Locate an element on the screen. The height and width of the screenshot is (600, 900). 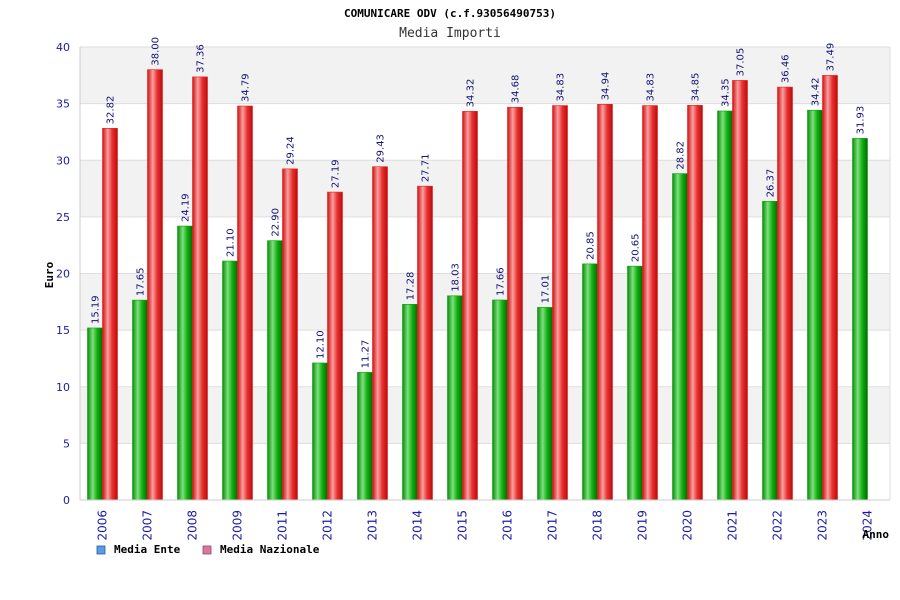
x-tick-label: 2017 is located at coordinates (553, 525).